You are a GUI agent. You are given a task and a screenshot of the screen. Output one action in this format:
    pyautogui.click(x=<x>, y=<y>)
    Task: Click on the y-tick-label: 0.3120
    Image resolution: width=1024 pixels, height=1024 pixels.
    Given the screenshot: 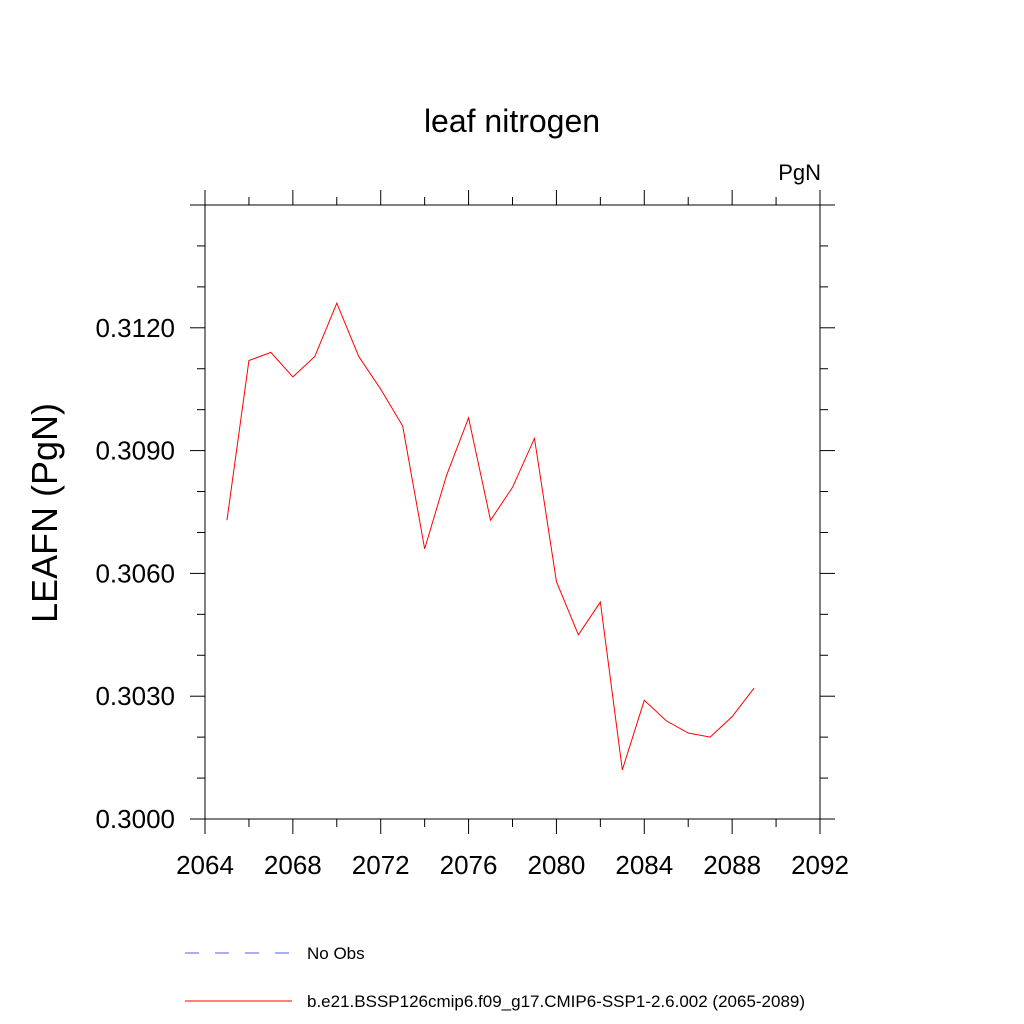 What is the action you would take?
    pyautogui.click(x=135, y=328)
    